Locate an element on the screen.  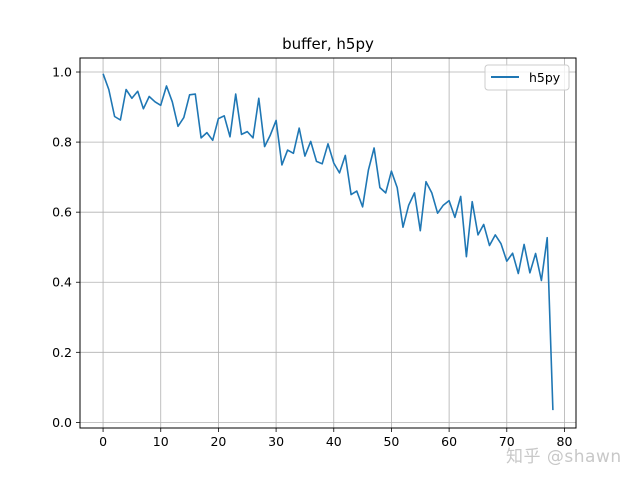
x-tick-label: 50 is located at coordinates (391, 441).